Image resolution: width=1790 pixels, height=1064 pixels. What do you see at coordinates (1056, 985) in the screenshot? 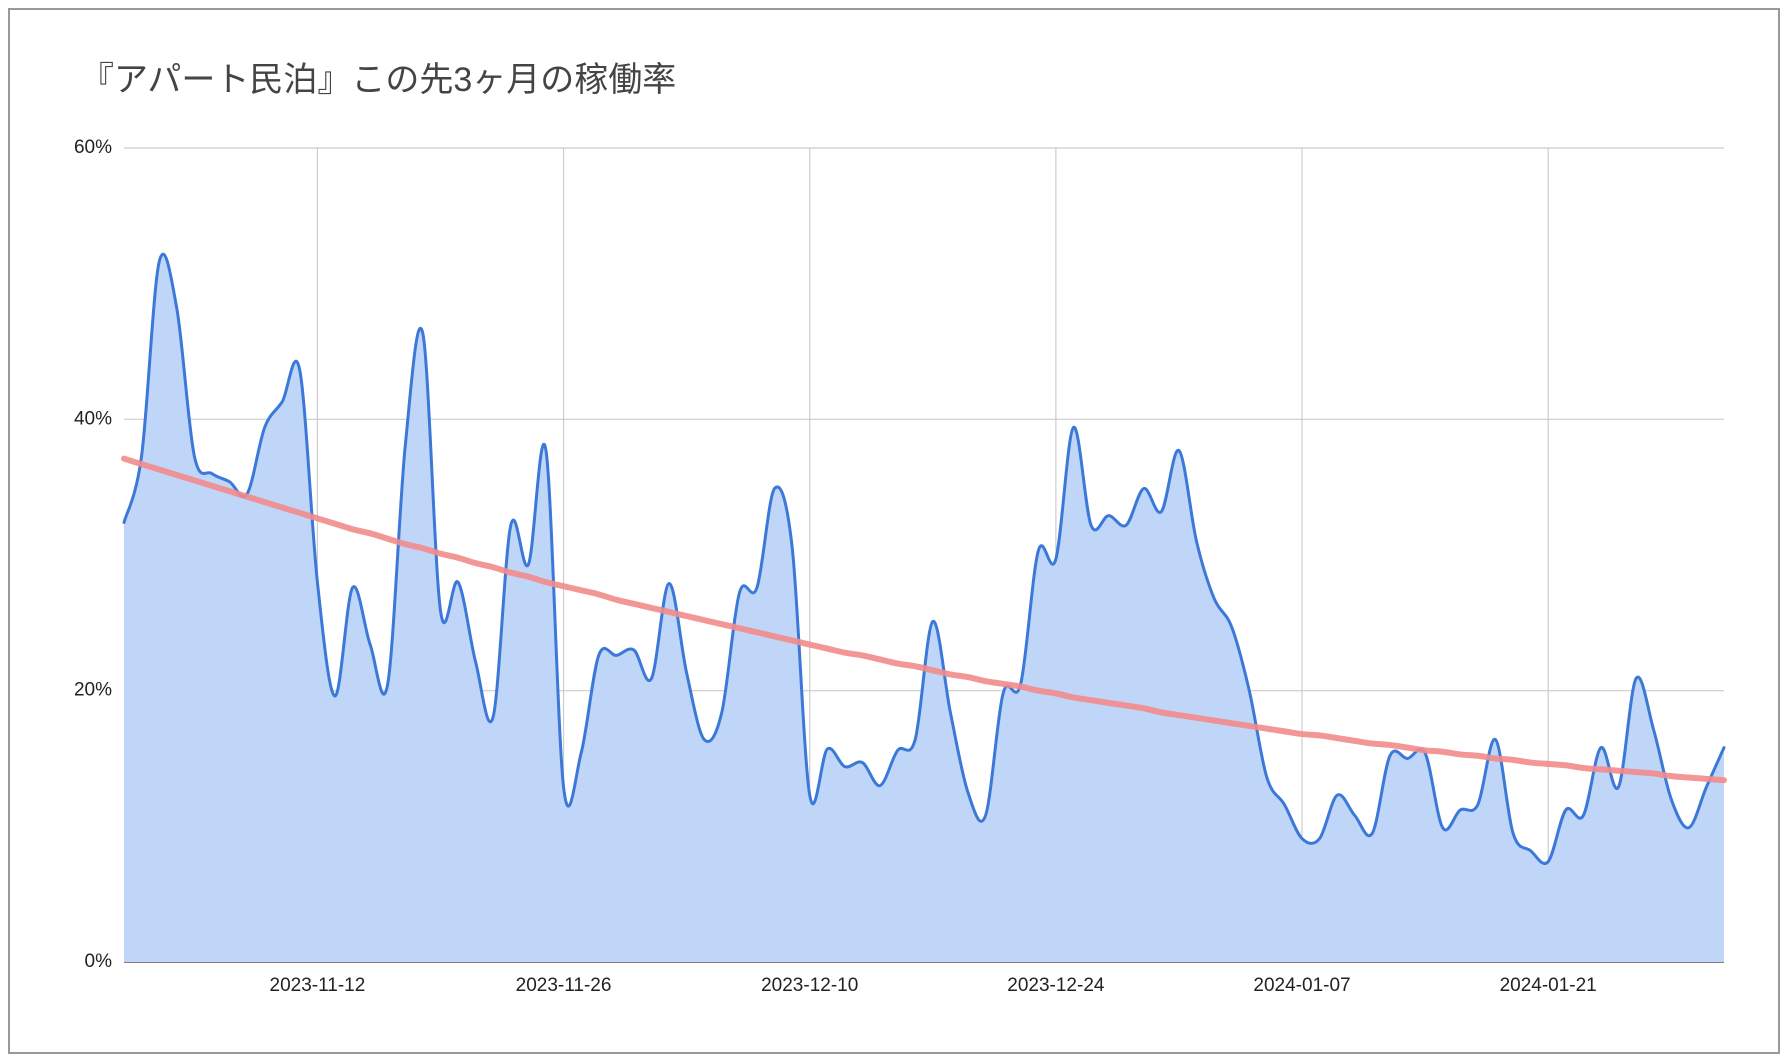
I see `x-tick-label: 2023-12-24` at bounding box center [1056, 985].